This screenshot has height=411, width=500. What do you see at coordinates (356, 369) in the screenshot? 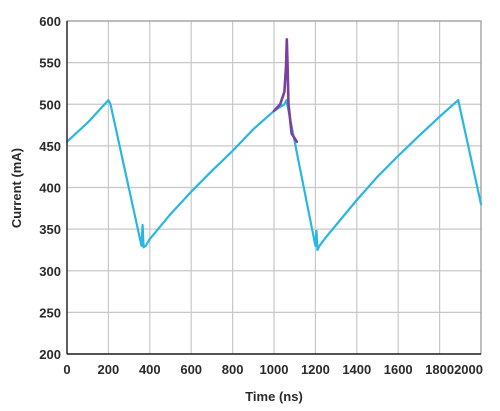
I see `x-tick-label: 1400` at bounding box center [356, 369].